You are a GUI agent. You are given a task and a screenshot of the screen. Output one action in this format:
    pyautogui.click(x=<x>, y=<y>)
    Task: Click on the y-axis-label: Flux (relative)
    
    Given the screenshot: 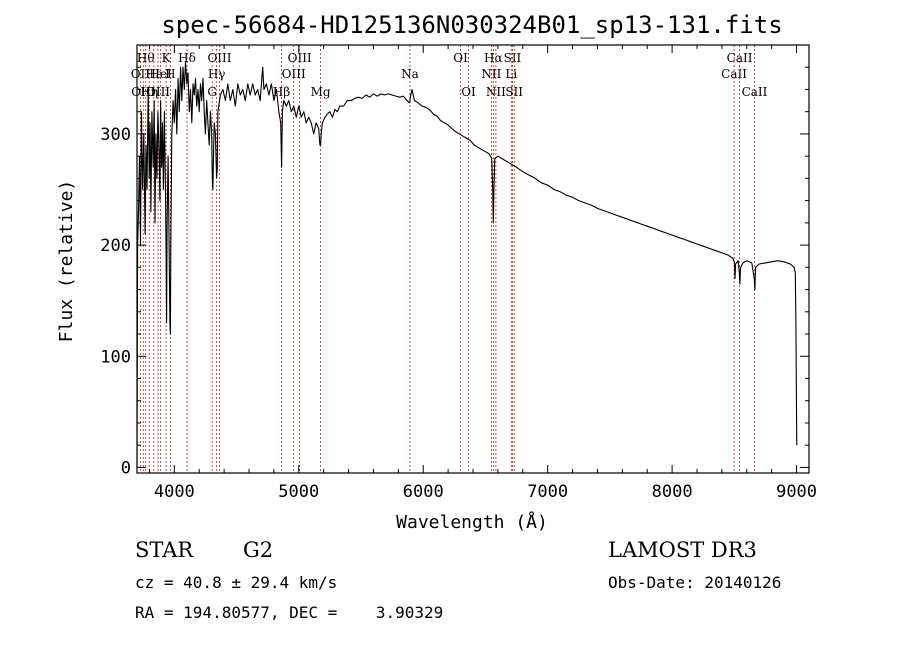 What is the action you would take?
    pyautogui.click(x=66, y=261)
    